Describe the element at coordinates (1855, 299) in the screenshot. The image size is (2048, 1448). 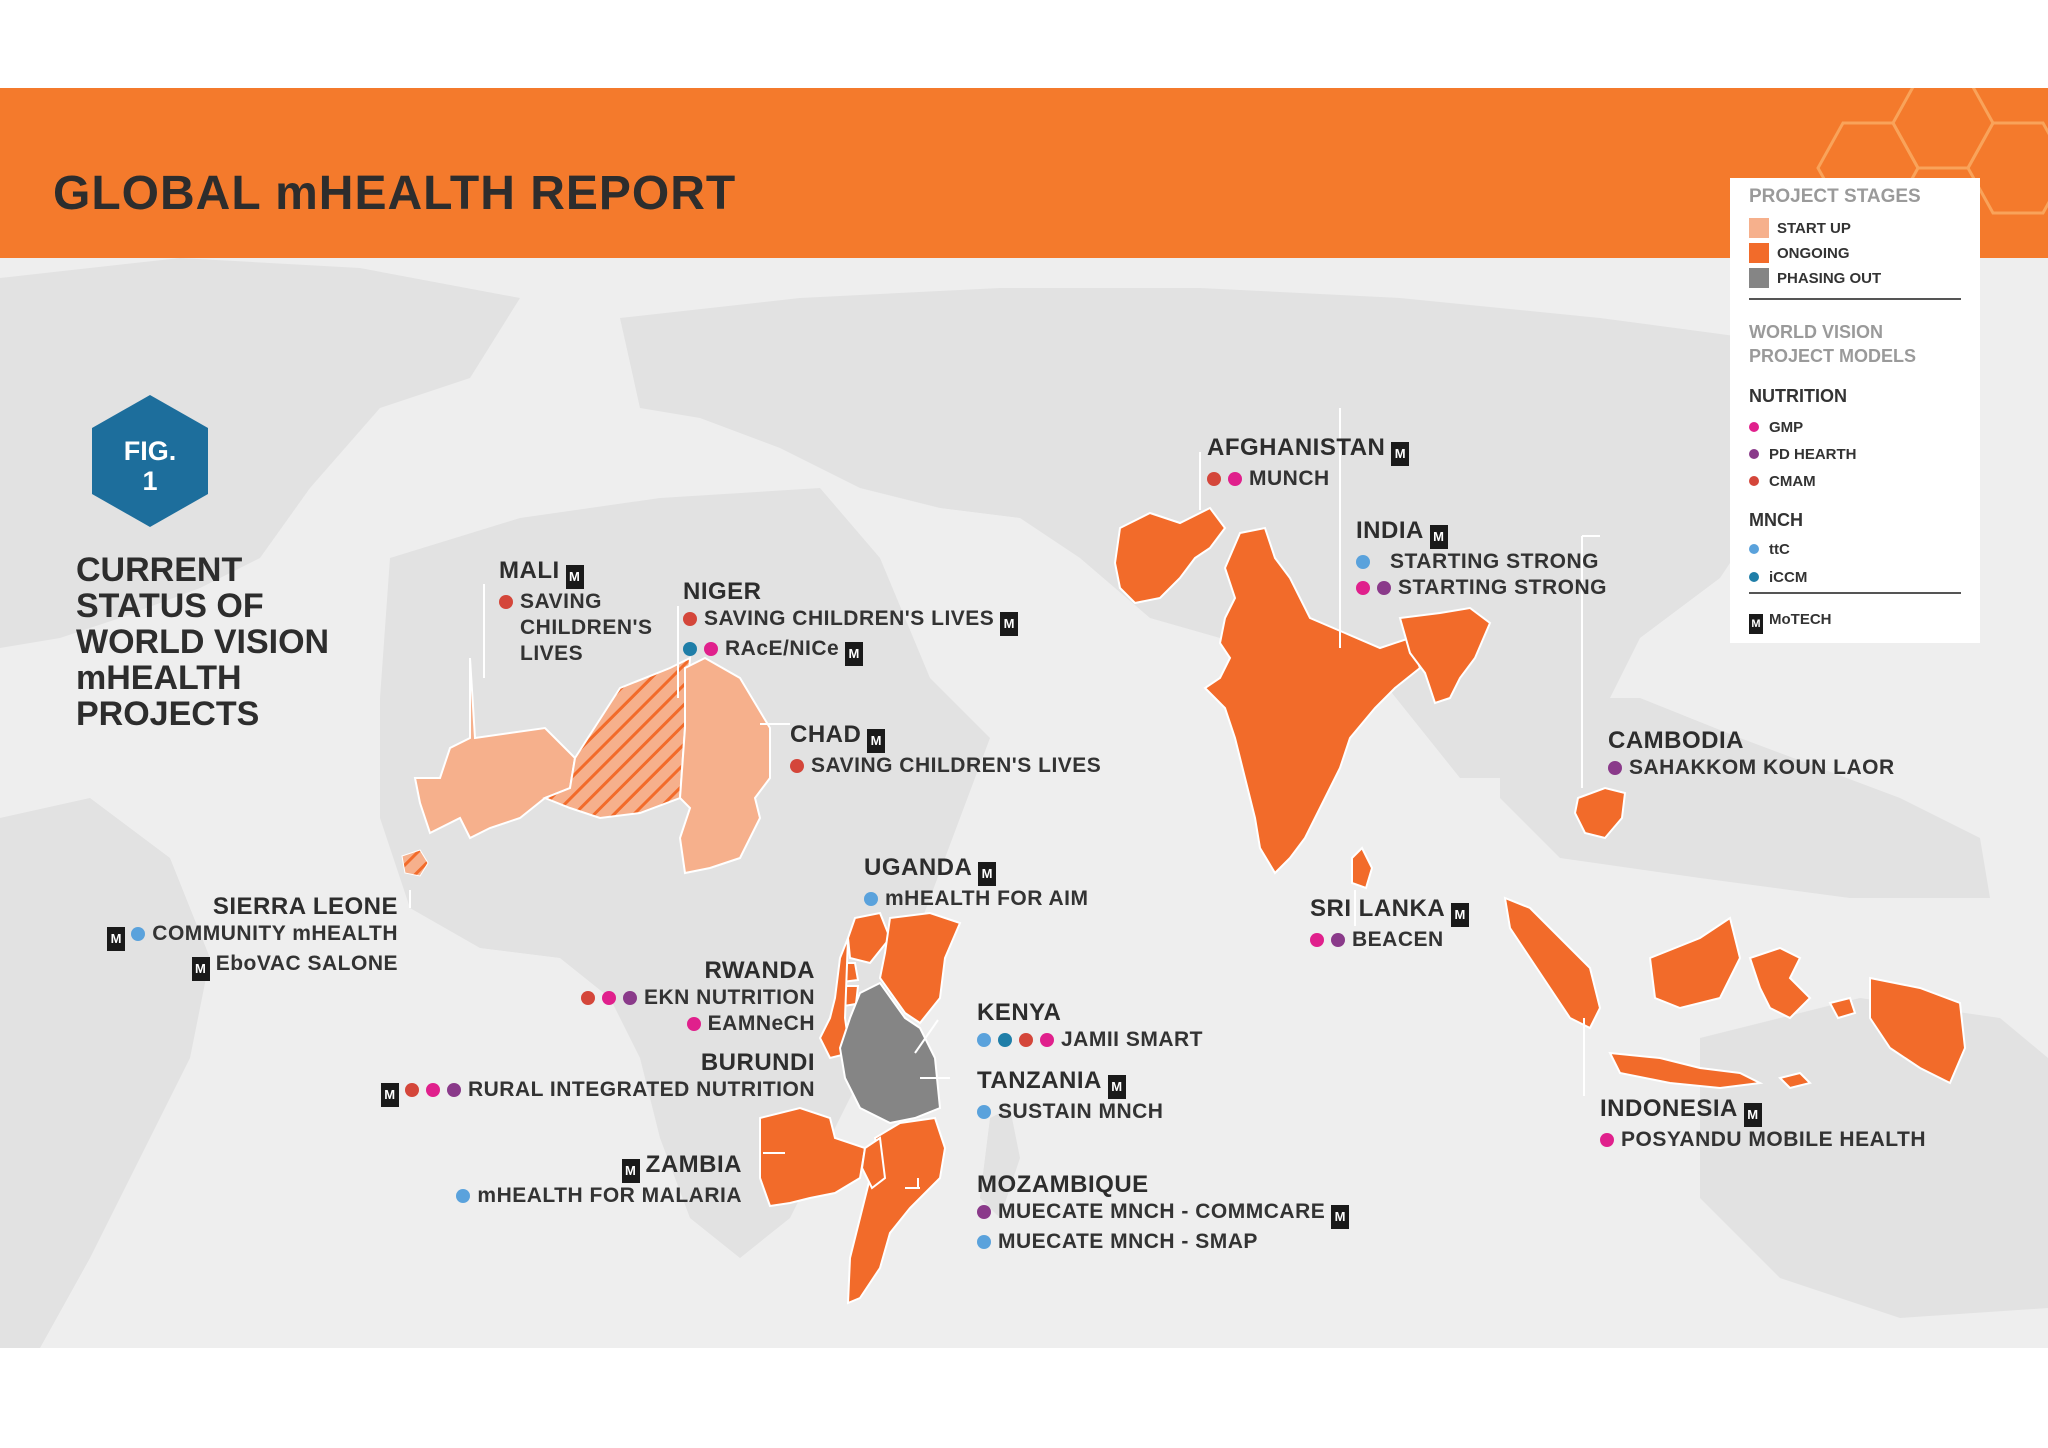
I see `legend-divider` at that location.